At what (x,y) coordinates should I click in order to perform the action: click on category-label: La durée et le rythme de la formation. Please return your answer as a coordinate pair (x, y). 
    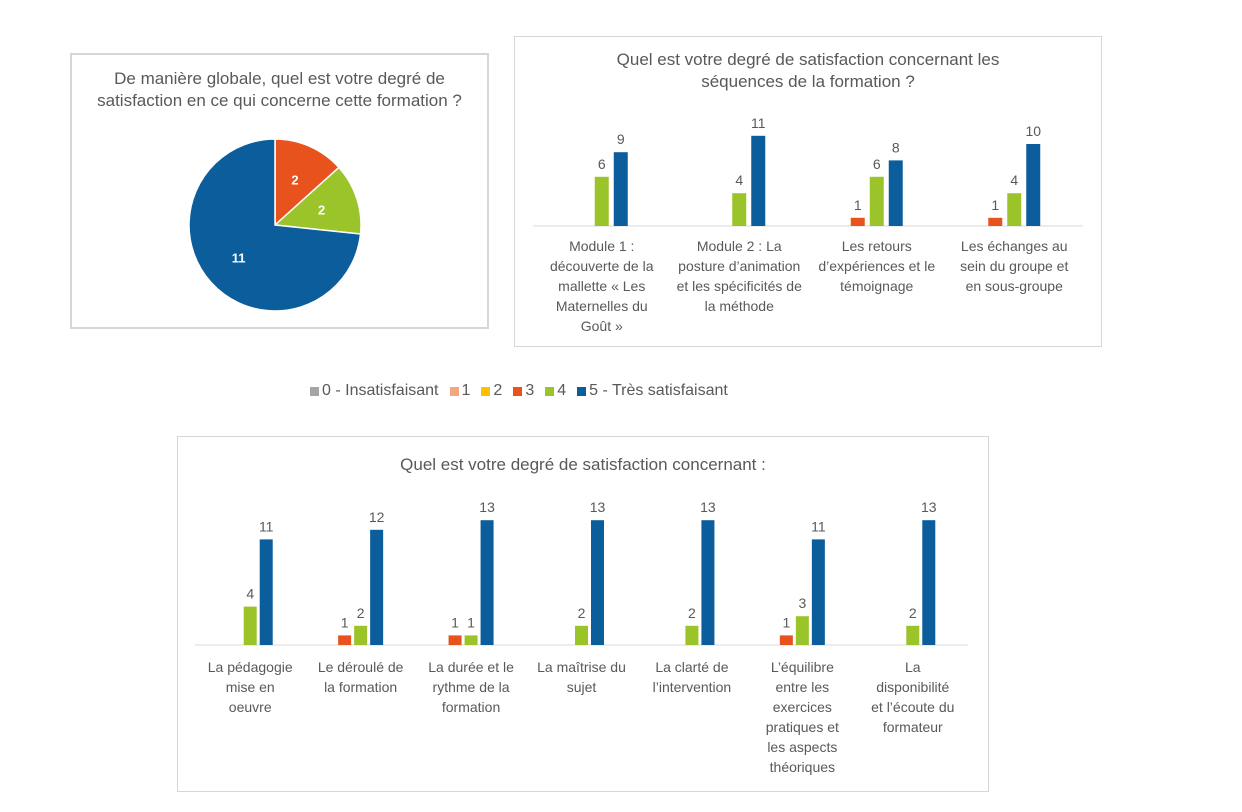
    Looking at the image, I should click on (471, 687).